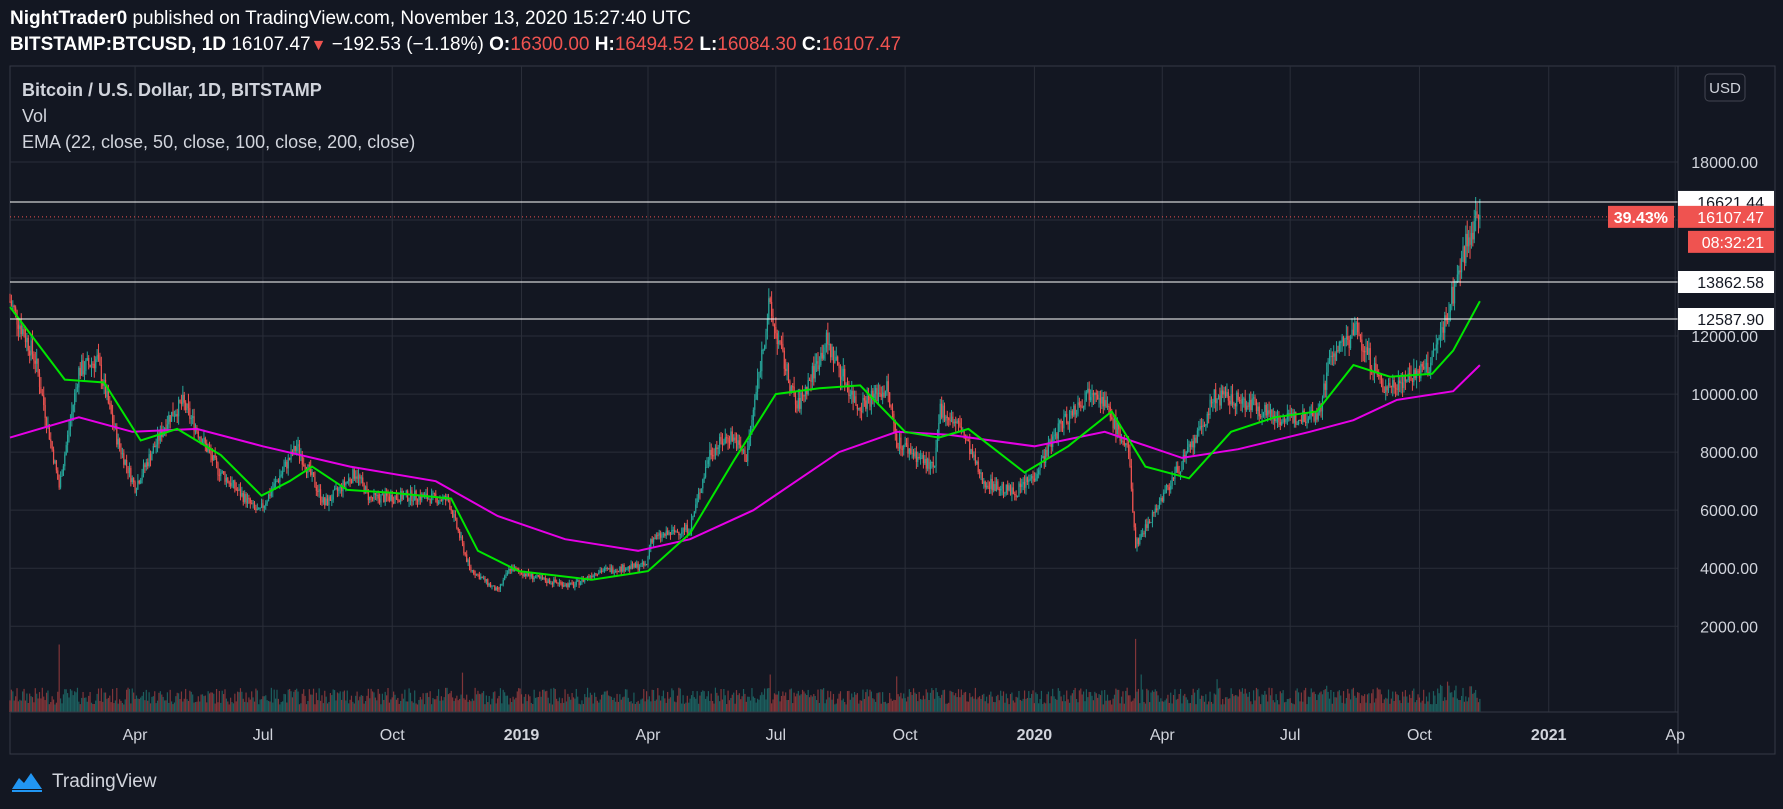  What do you see at coordinates (1726, 318) in the screenshot?
I see `level-tag-bg` at bounding box center [1726, 318].